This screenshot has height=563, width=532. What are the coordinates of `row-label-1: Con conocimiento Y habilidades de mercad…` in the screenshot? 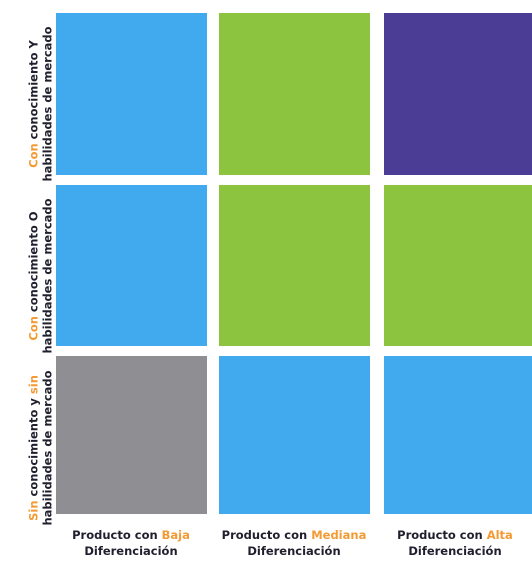 It's located at (41, 104).